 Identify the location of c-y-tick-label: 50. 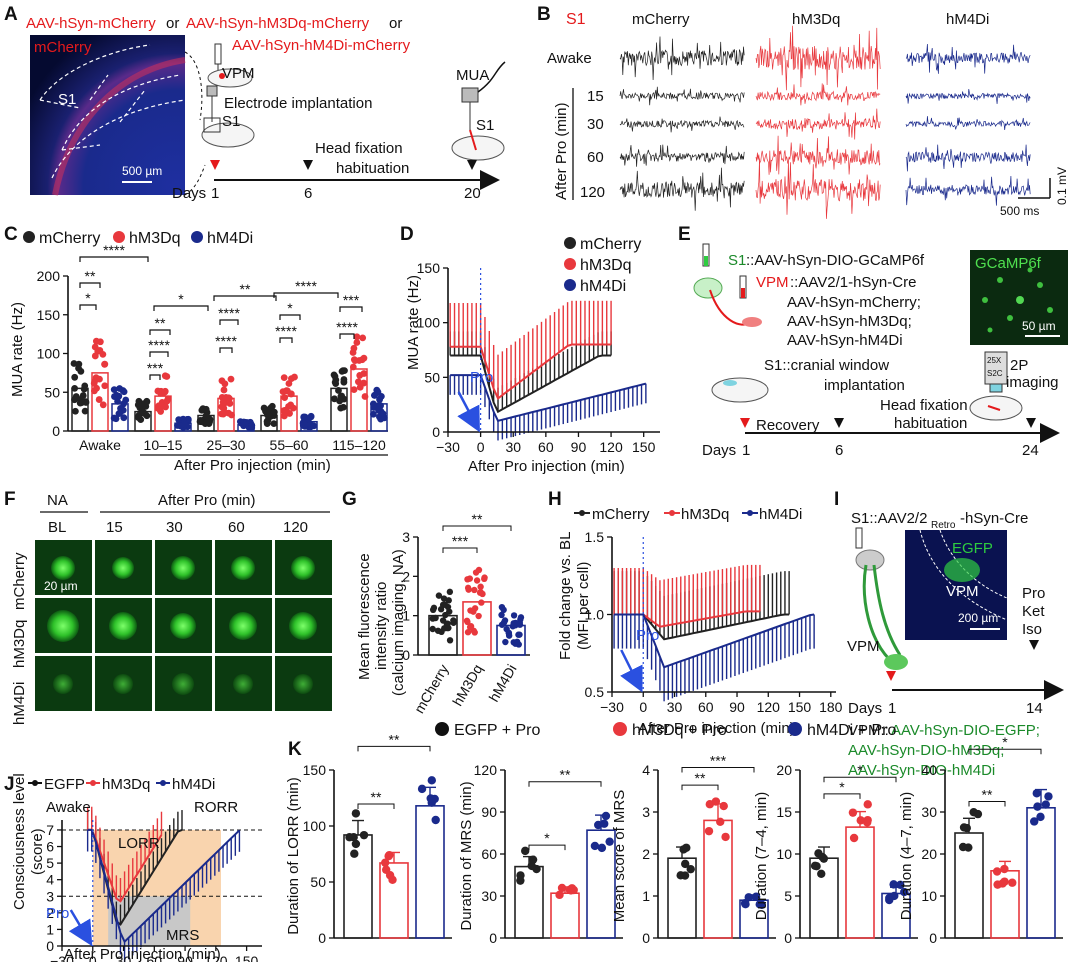
(52, 392).